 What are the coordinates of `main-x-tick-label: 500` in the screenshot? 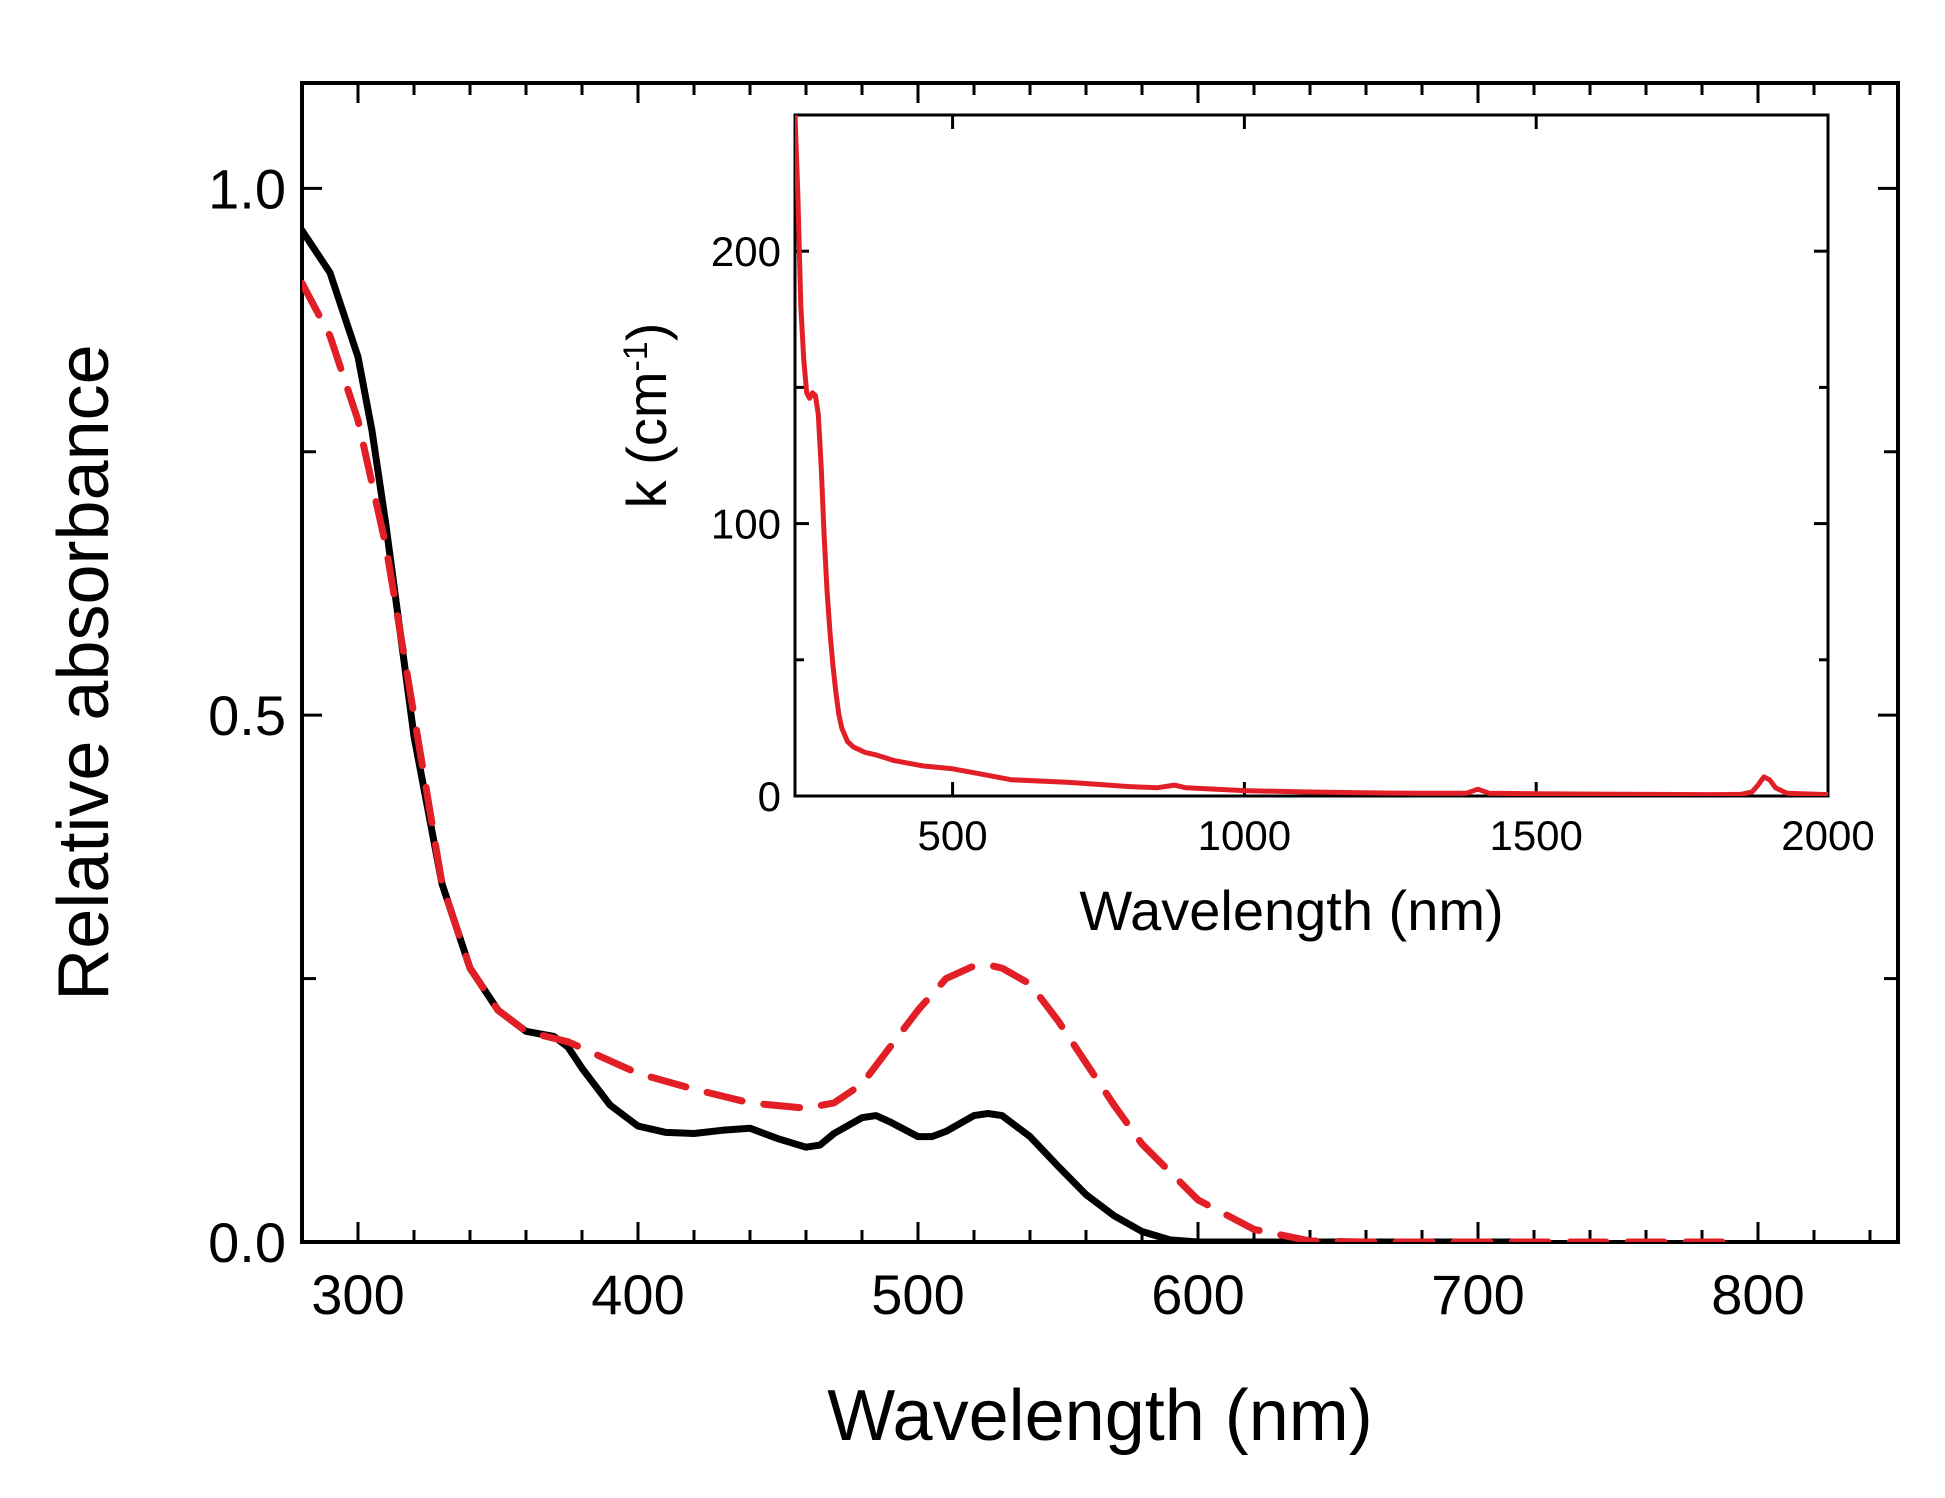 It's located at (917, 1294).